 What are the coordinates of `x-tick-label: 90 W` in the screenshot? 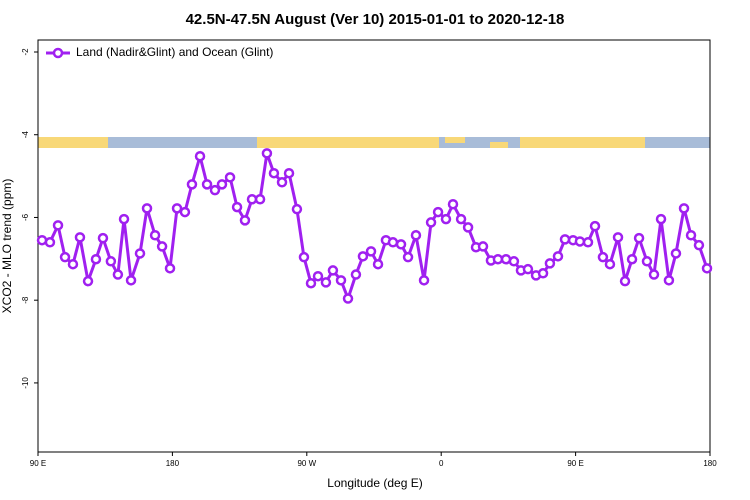 It's located at (306, 463).